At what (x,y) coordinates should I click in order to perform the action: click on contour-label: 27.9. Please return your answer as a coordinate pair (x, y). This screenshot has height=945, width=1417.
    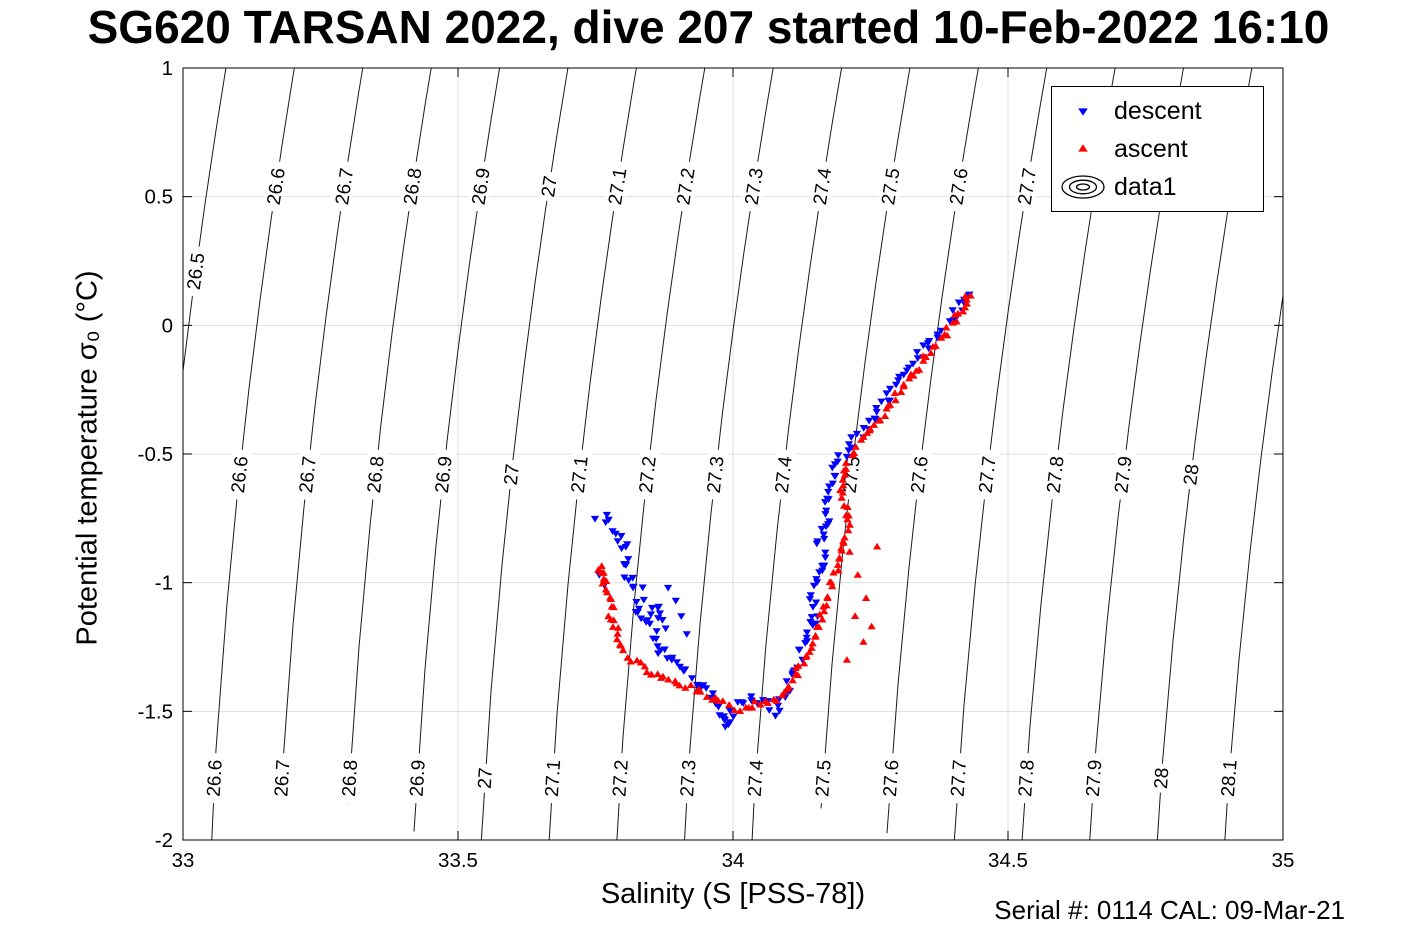
    Looking at the image, I should click on (1095, 778).